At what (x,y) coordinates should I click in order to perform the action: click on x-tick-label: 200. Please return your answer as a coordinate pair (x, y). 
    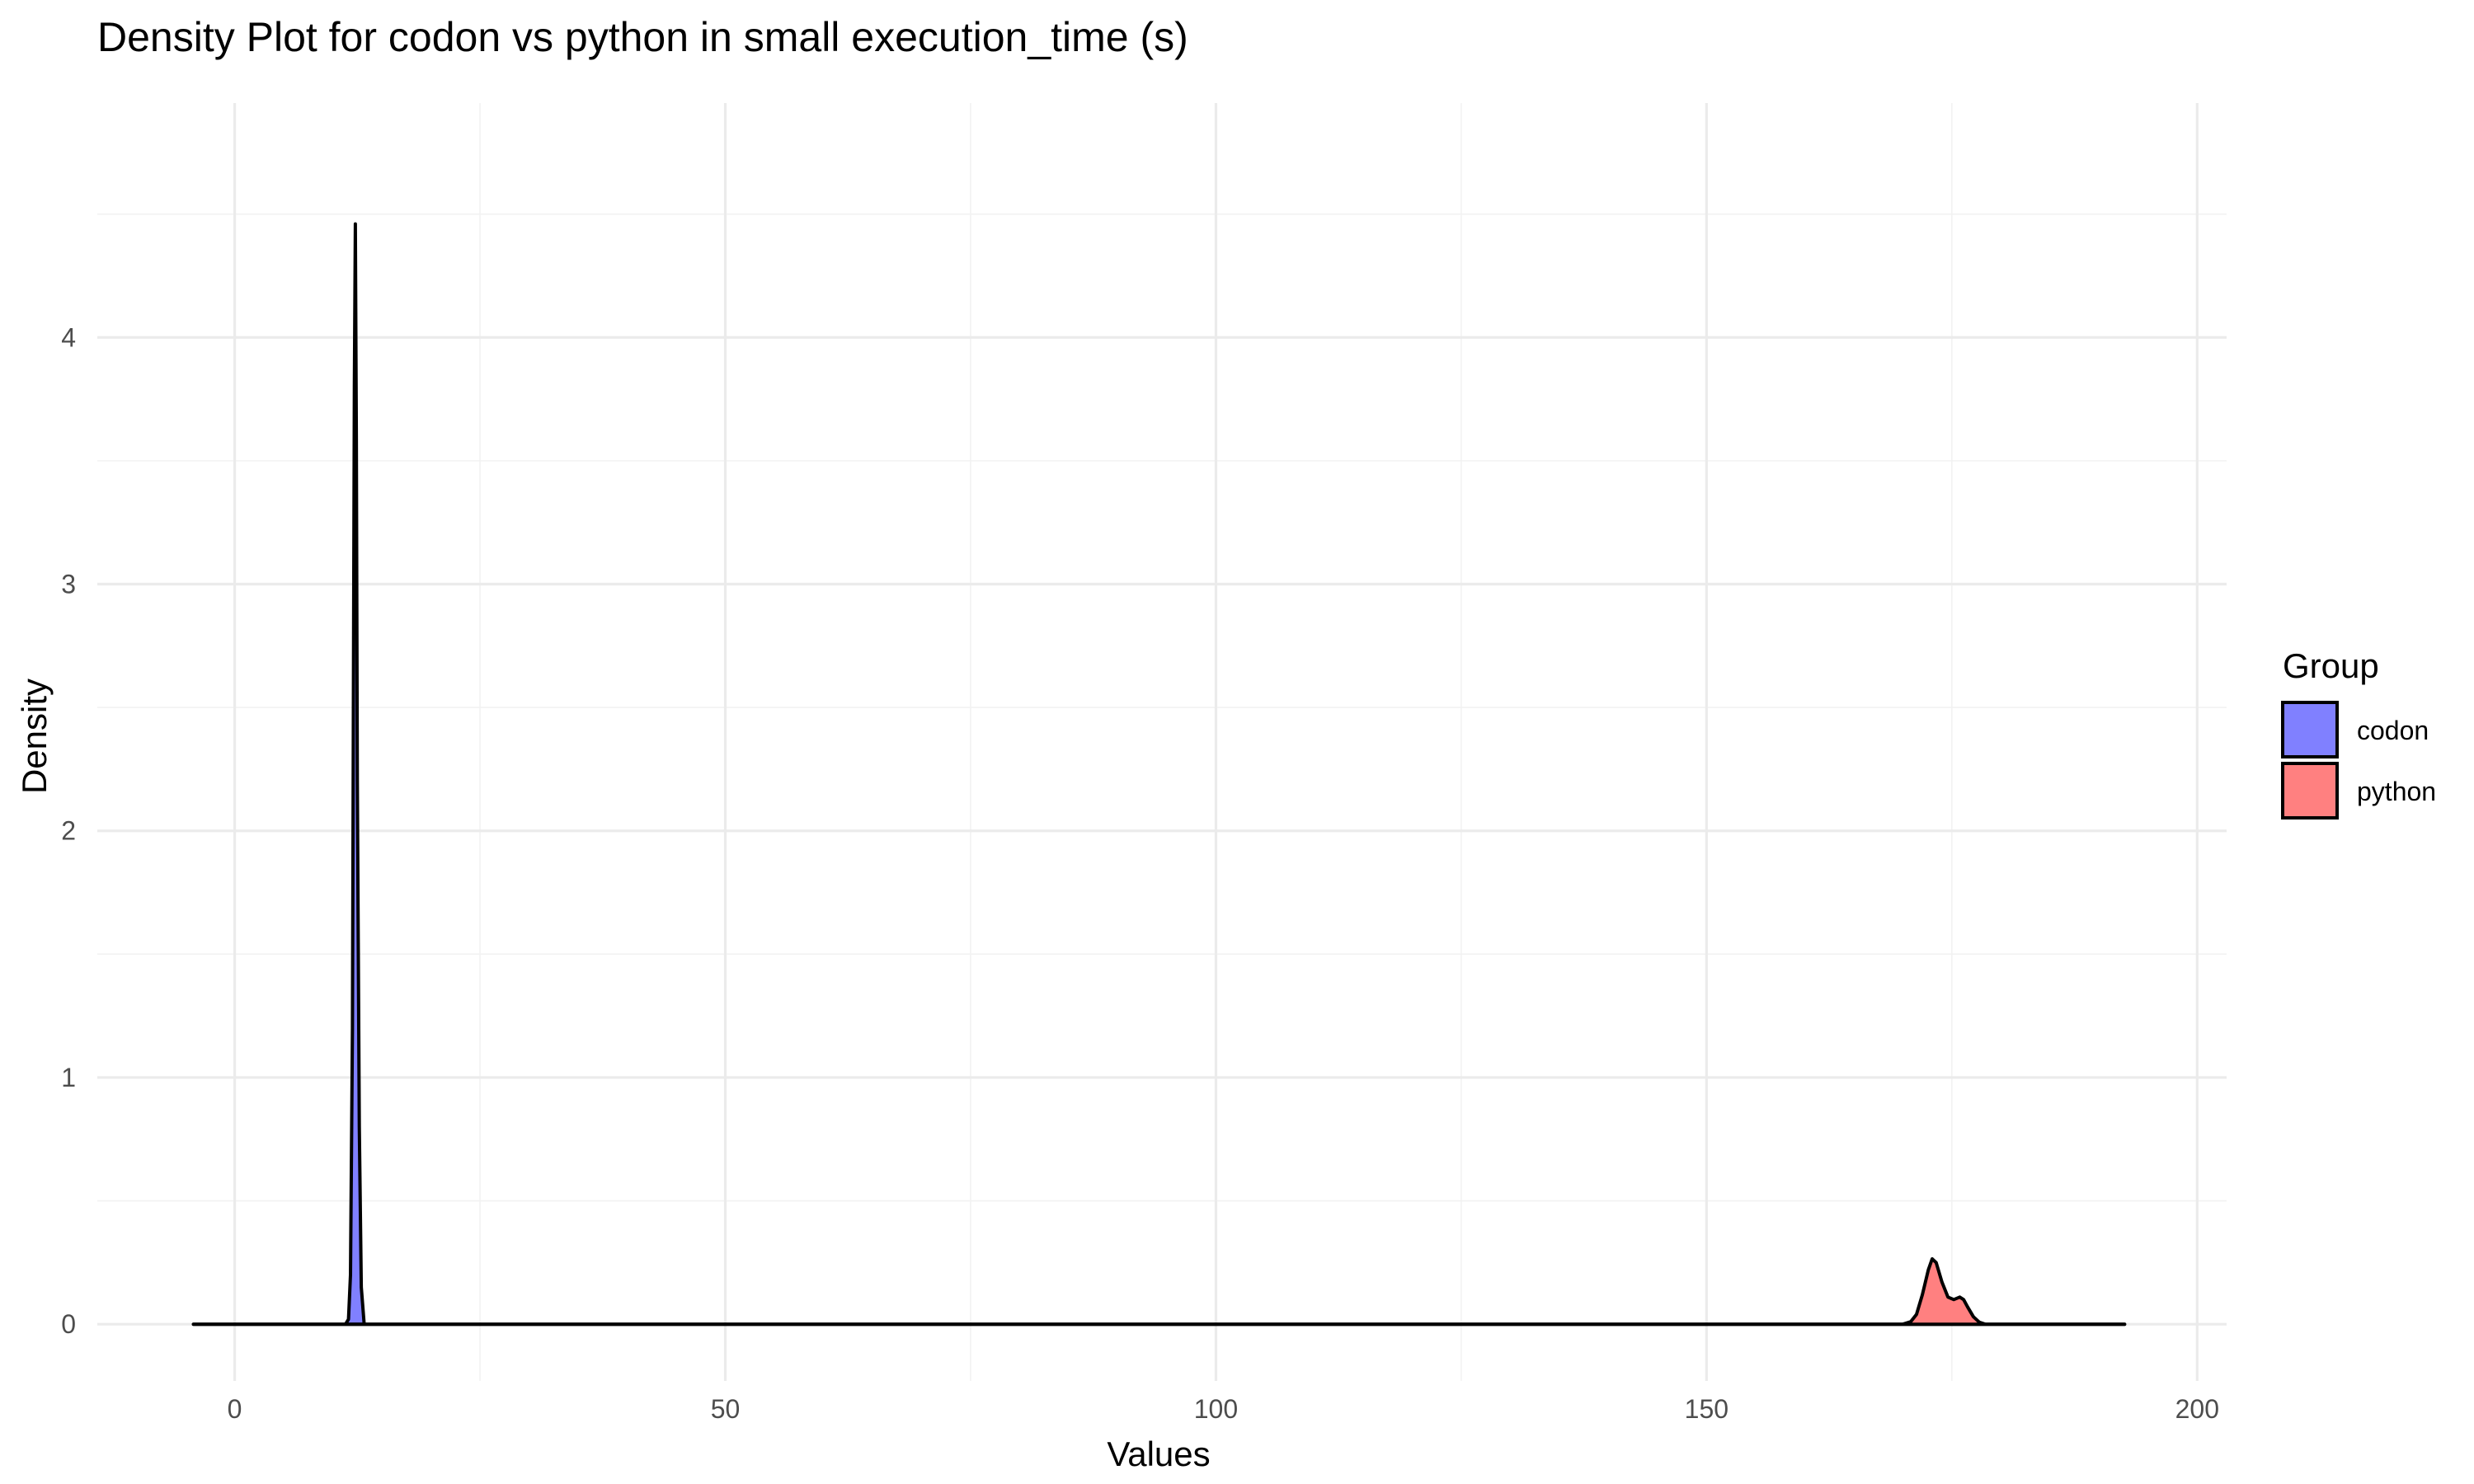
    Looking at the image, I should click on (2197, 1409).